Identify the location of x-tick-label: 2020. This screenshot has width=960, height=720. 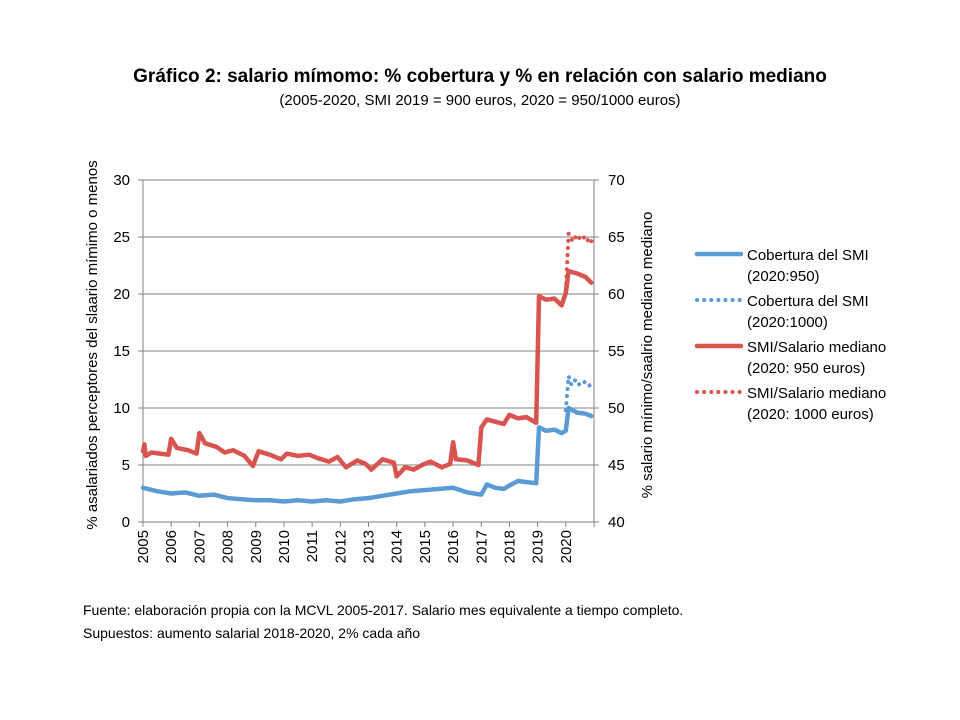
(566, 546).